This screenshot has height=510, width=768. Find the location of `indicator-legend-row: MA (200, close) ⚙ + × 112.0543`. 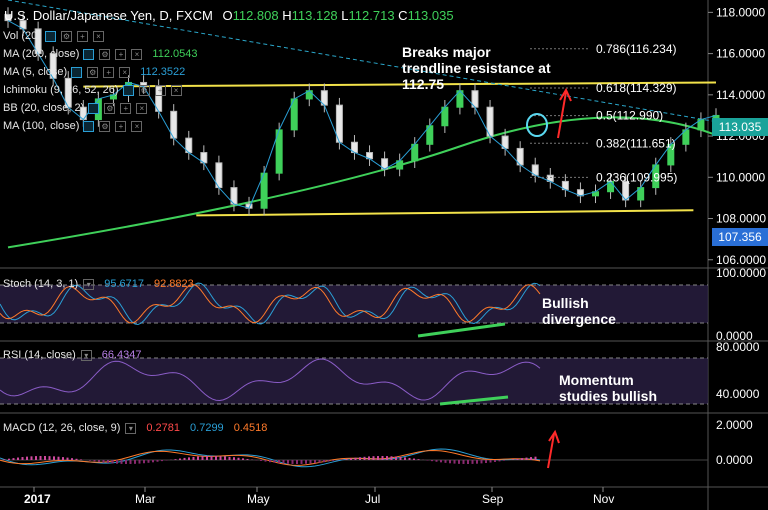

indicator-legend-row: MA (200, close) ⚙ + × 112.0543 is located at coordinates (100, 54).